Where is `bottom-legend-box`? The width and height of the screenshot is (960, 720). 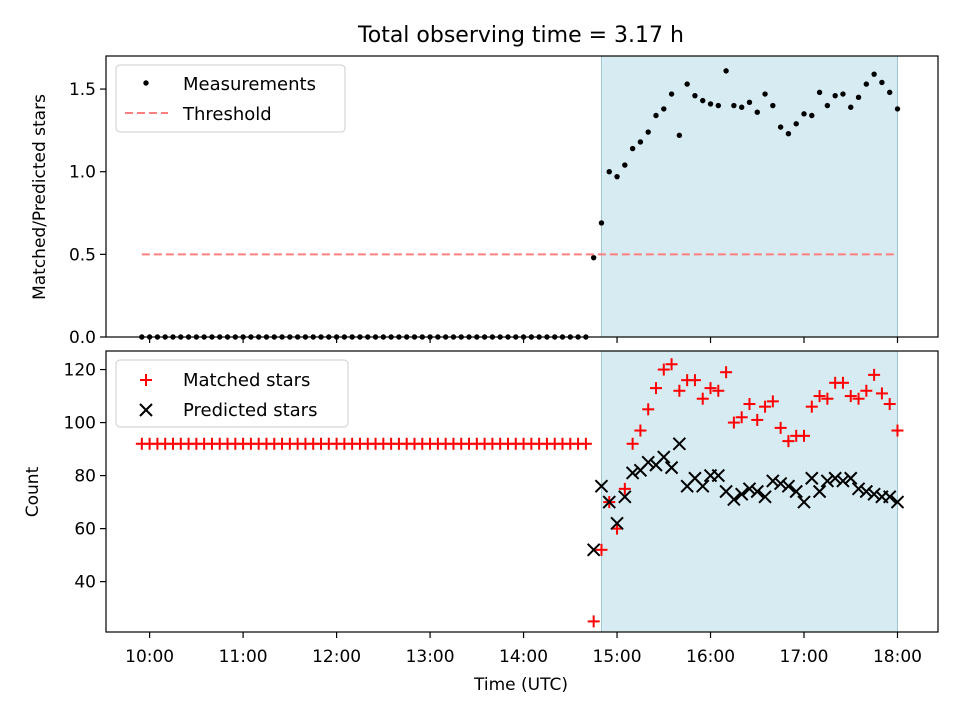 bottom-legend-box is located at coordinates (232, 393).